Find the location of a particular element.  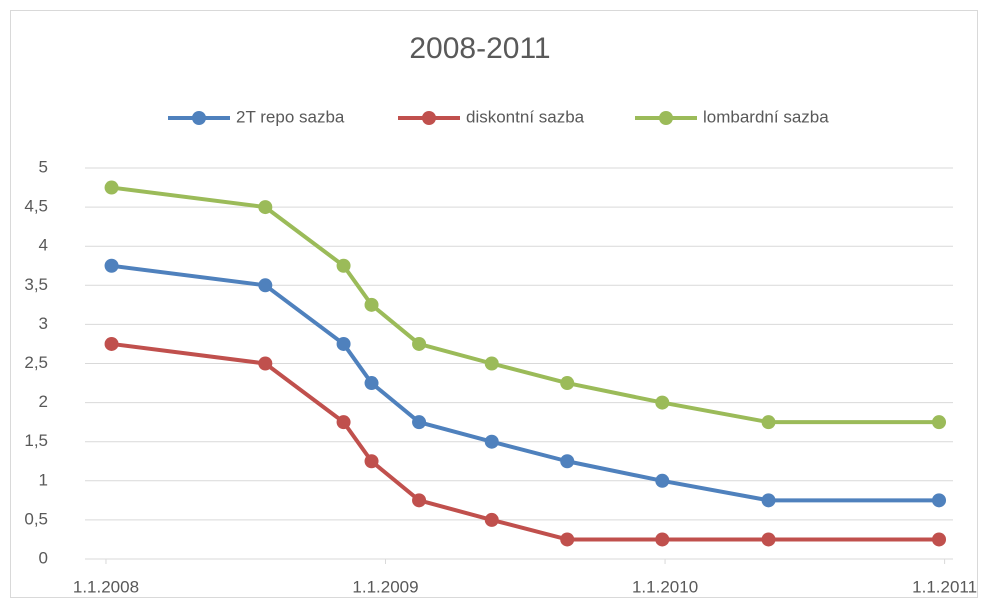

y-tick-label: 0,5 is located at coordinates (36, 518).